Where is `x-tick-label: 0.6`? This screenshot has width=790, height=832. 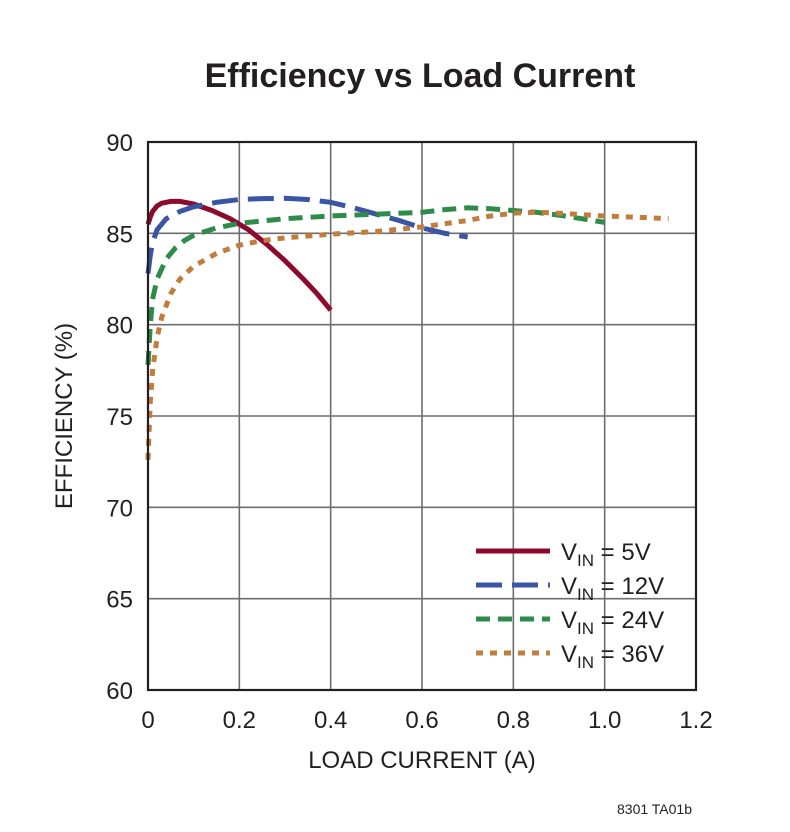 x-tick-label: 0.6 is located at coordinates (421, 720).